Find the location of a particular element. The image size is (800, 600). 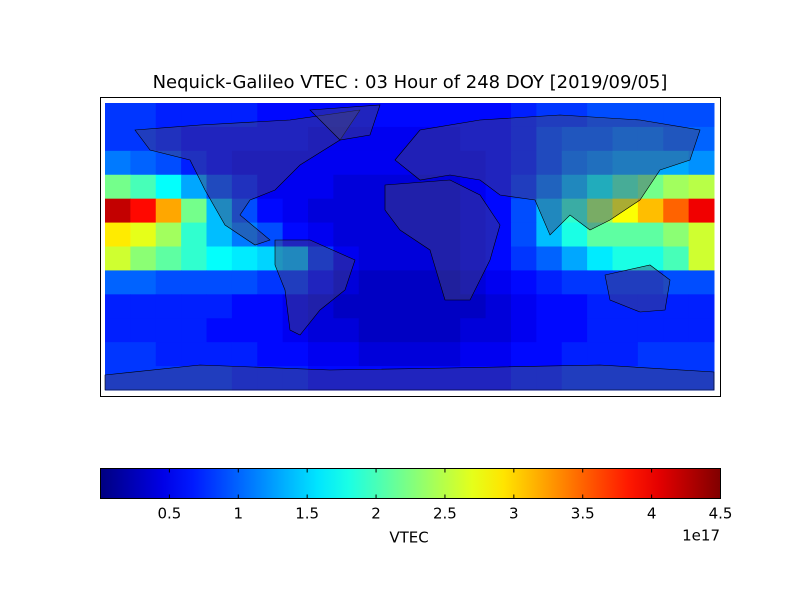

colorbar-tick-label: 4.5 is located at coordinates (721, 514).